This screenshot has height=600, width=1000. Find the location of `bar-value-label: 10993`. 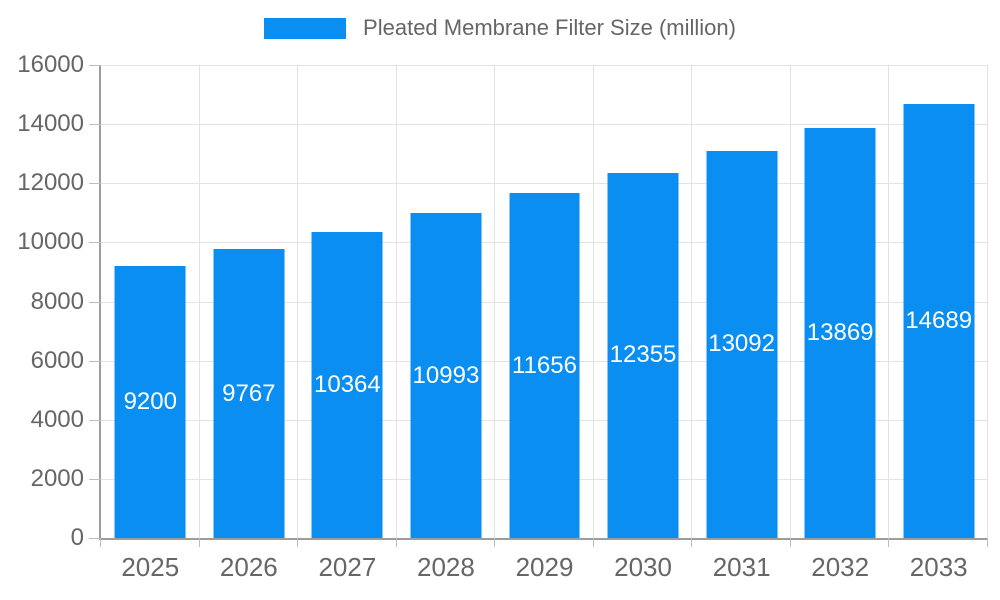

bar-value-label: 10993 is located at coordinates (446, 375).